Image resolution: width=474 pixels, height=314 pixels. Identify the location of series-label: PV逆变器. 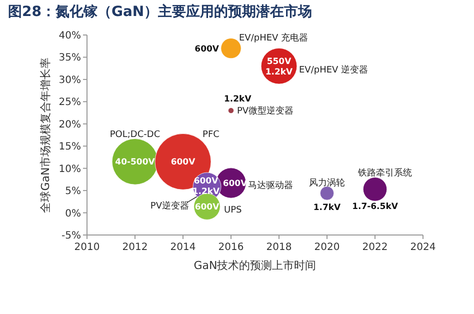
(169, 206).